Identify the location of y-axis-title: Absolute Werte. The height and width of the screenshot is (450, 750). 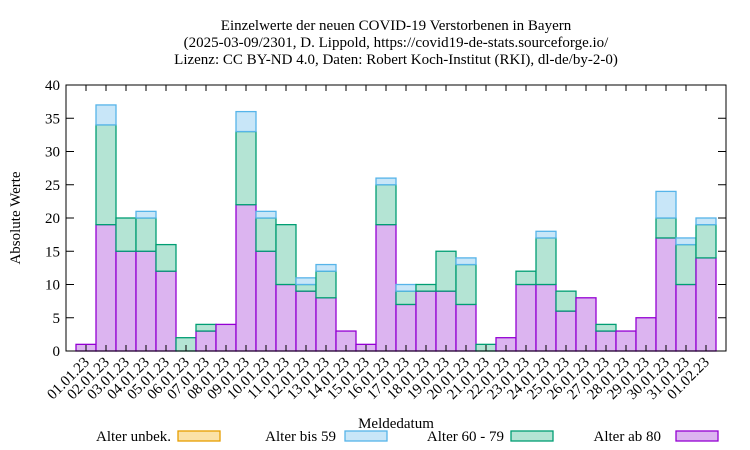
(16, 217).